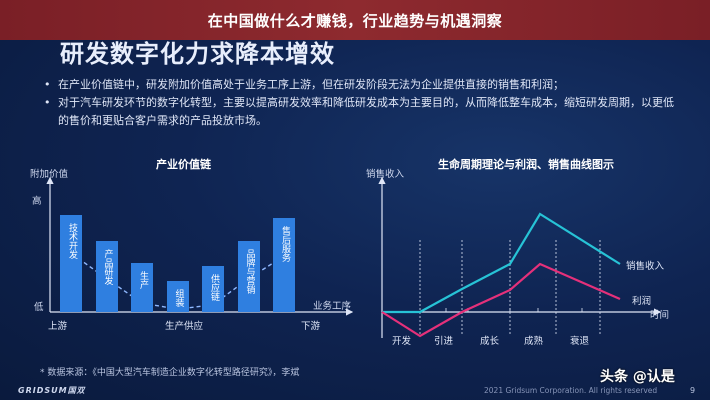  What do you see at coordinates (490, 341) in the screenshot?
I see `phase-label: 成长` at bounding box center [490, 341].